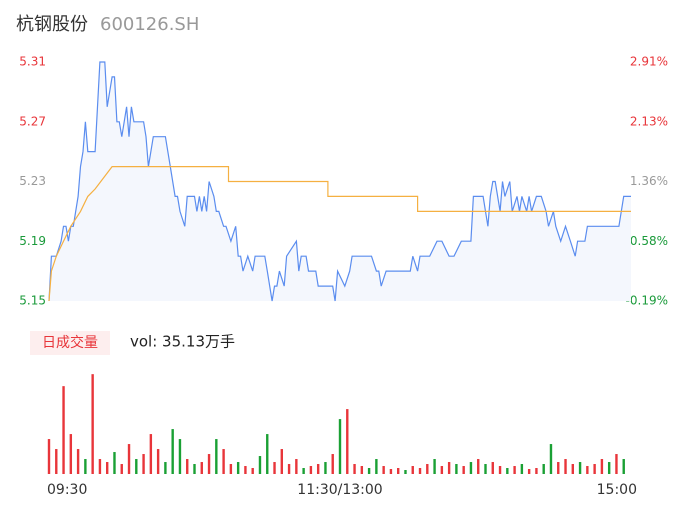 The width and height of the screenshot is (686, 524). Describe the element at coordinates (617, 490) in the screenshot. I see `x-tick-label: 15:00` at that location.